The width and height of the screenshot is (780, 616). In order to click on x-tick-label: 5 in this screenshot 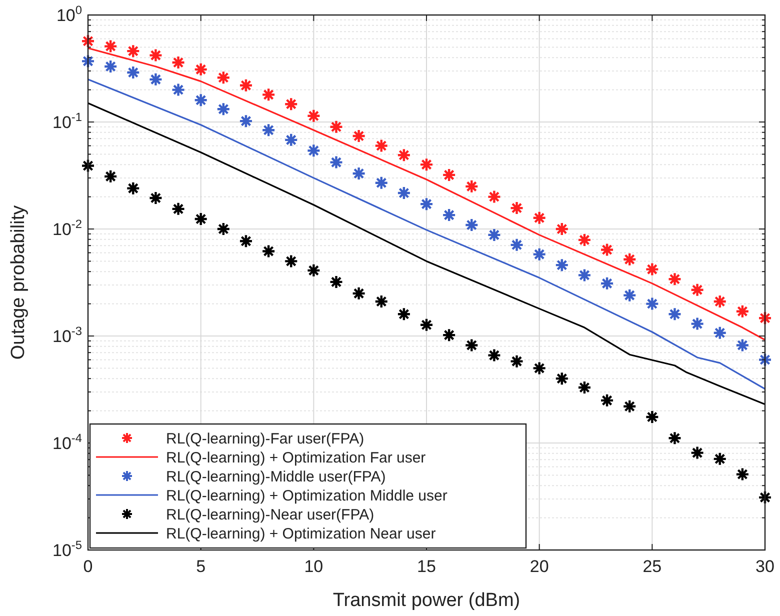, I will do `click(201, 566)`.